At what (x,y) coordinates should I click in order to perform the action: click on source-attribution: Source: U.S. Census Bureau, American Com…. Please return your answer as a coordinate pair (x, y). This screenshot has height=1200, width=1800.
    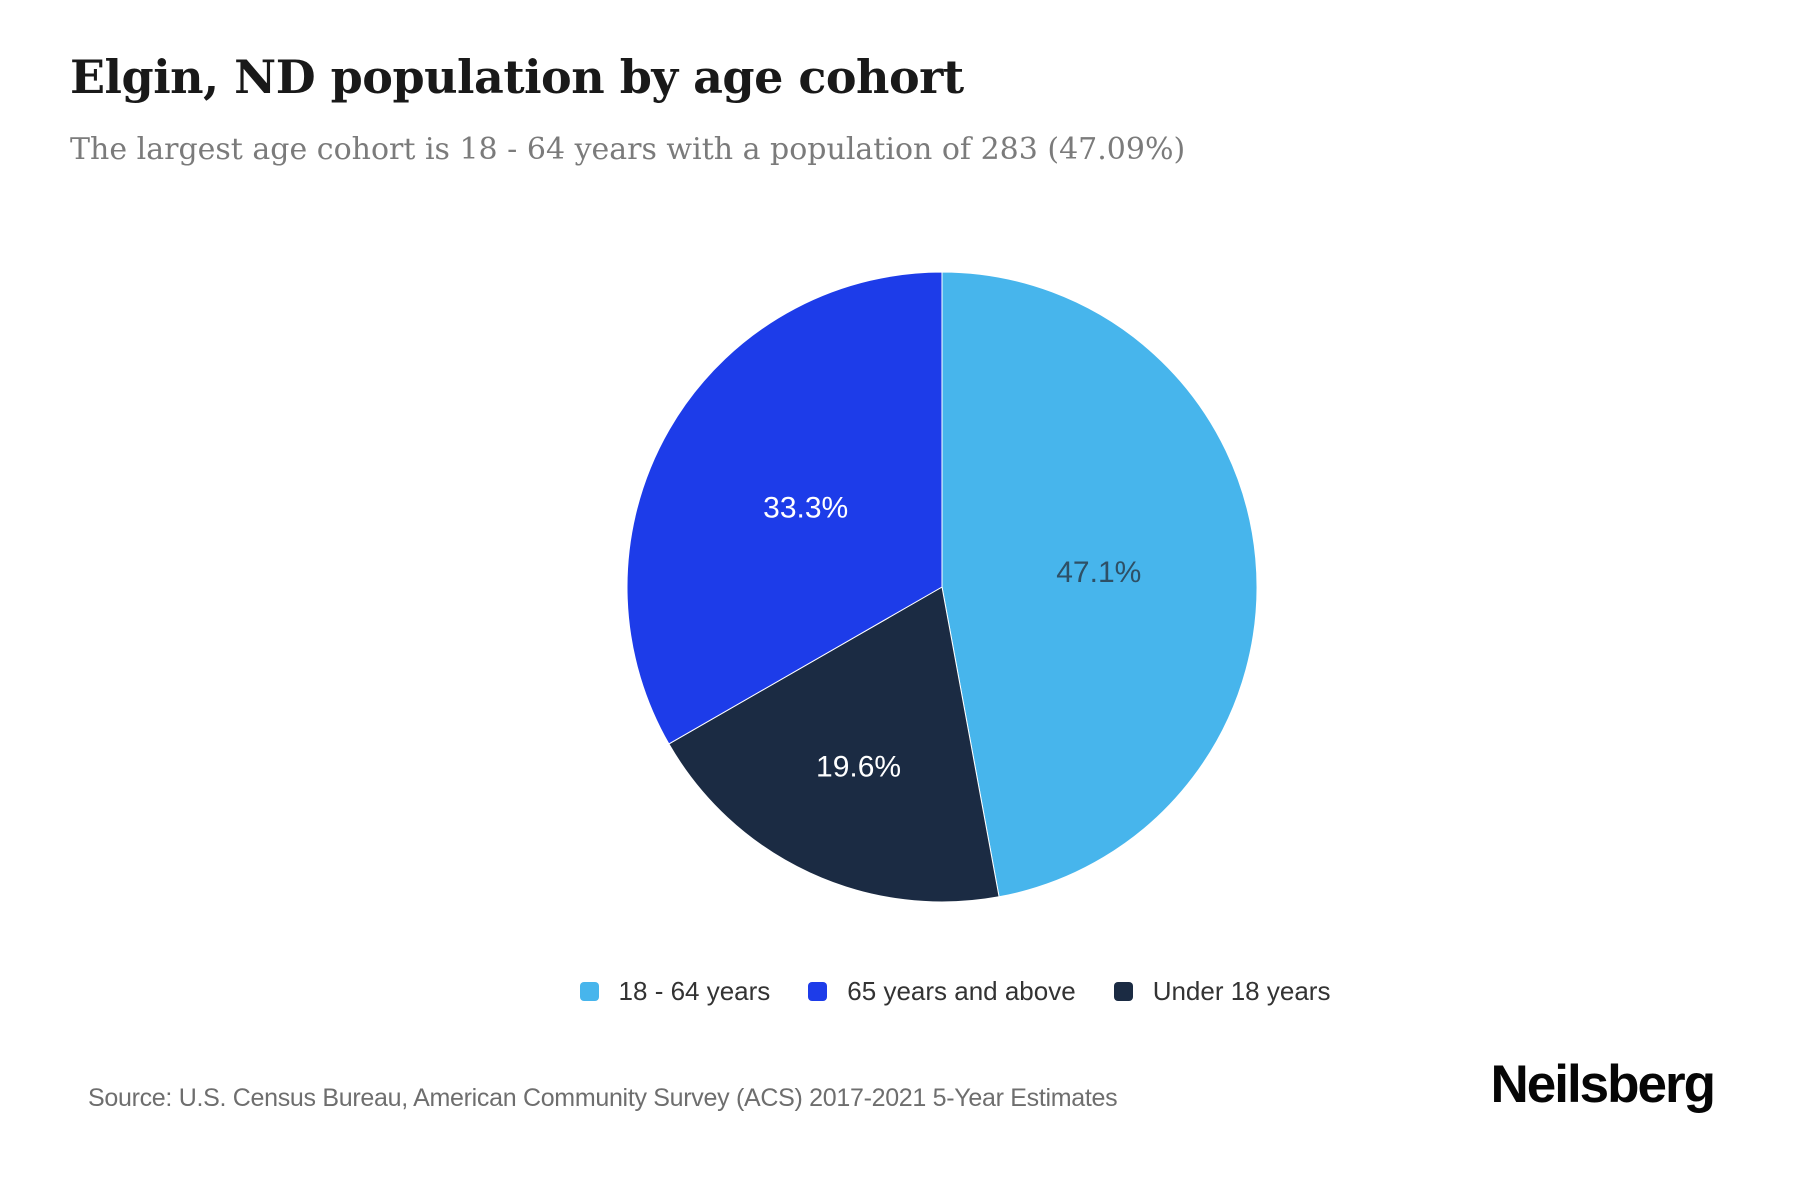
    Looking at the image, I should click on (603, 1098).